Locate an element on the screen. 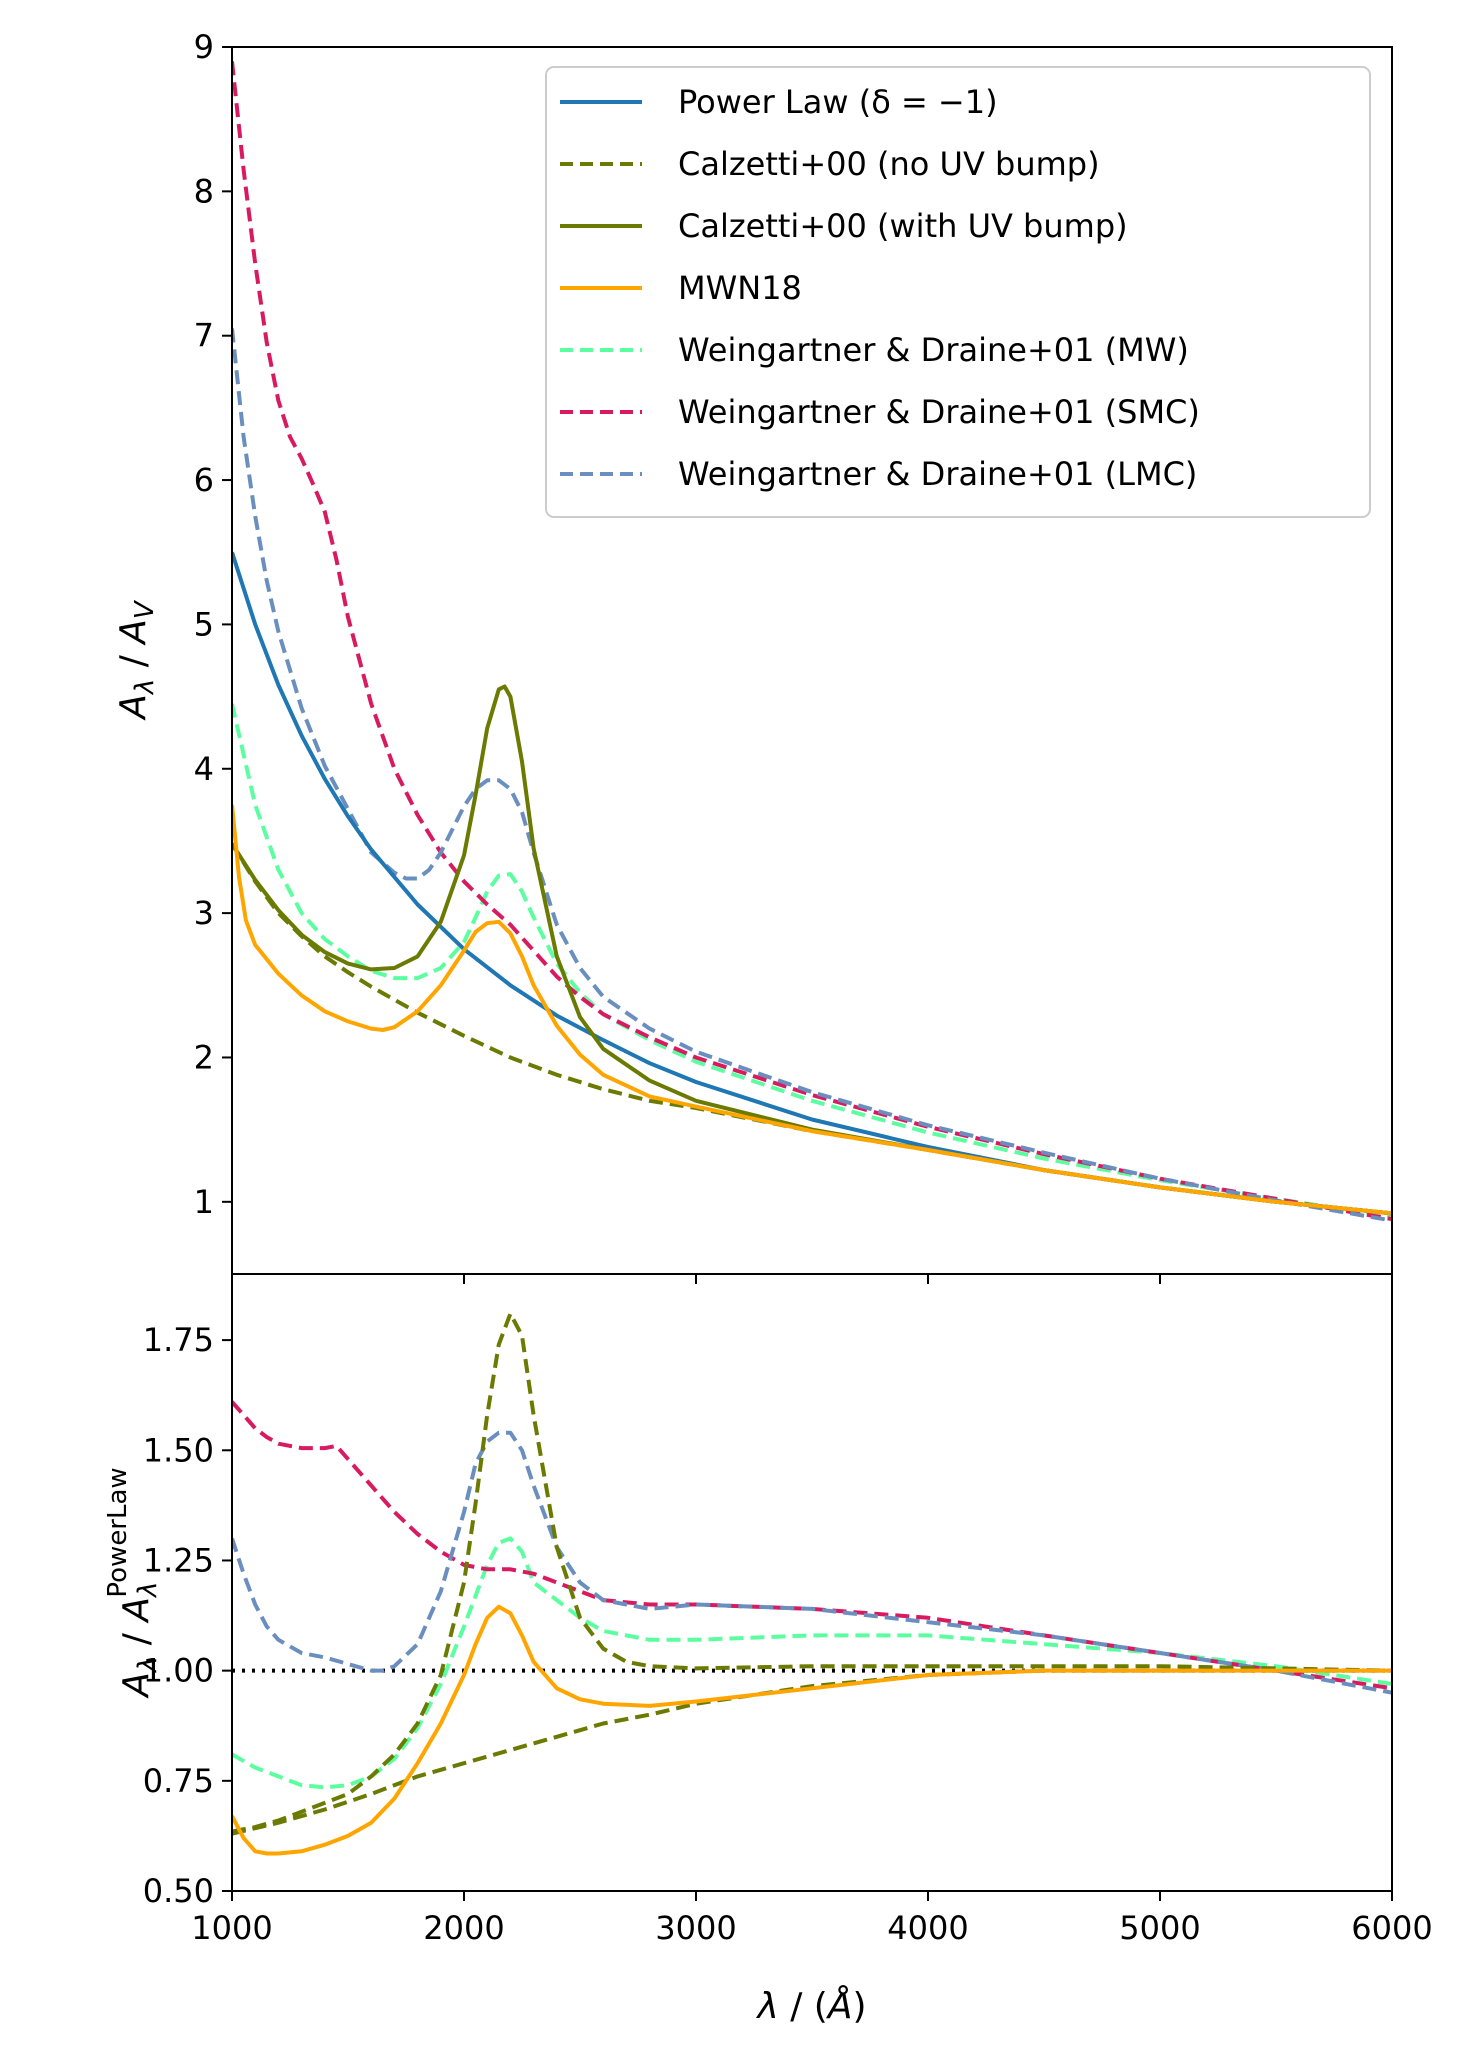 The width and height of the screenshot is (1478, 2068). bottom-xtick-label: 6000 is located at coordinates (1391, 1928).